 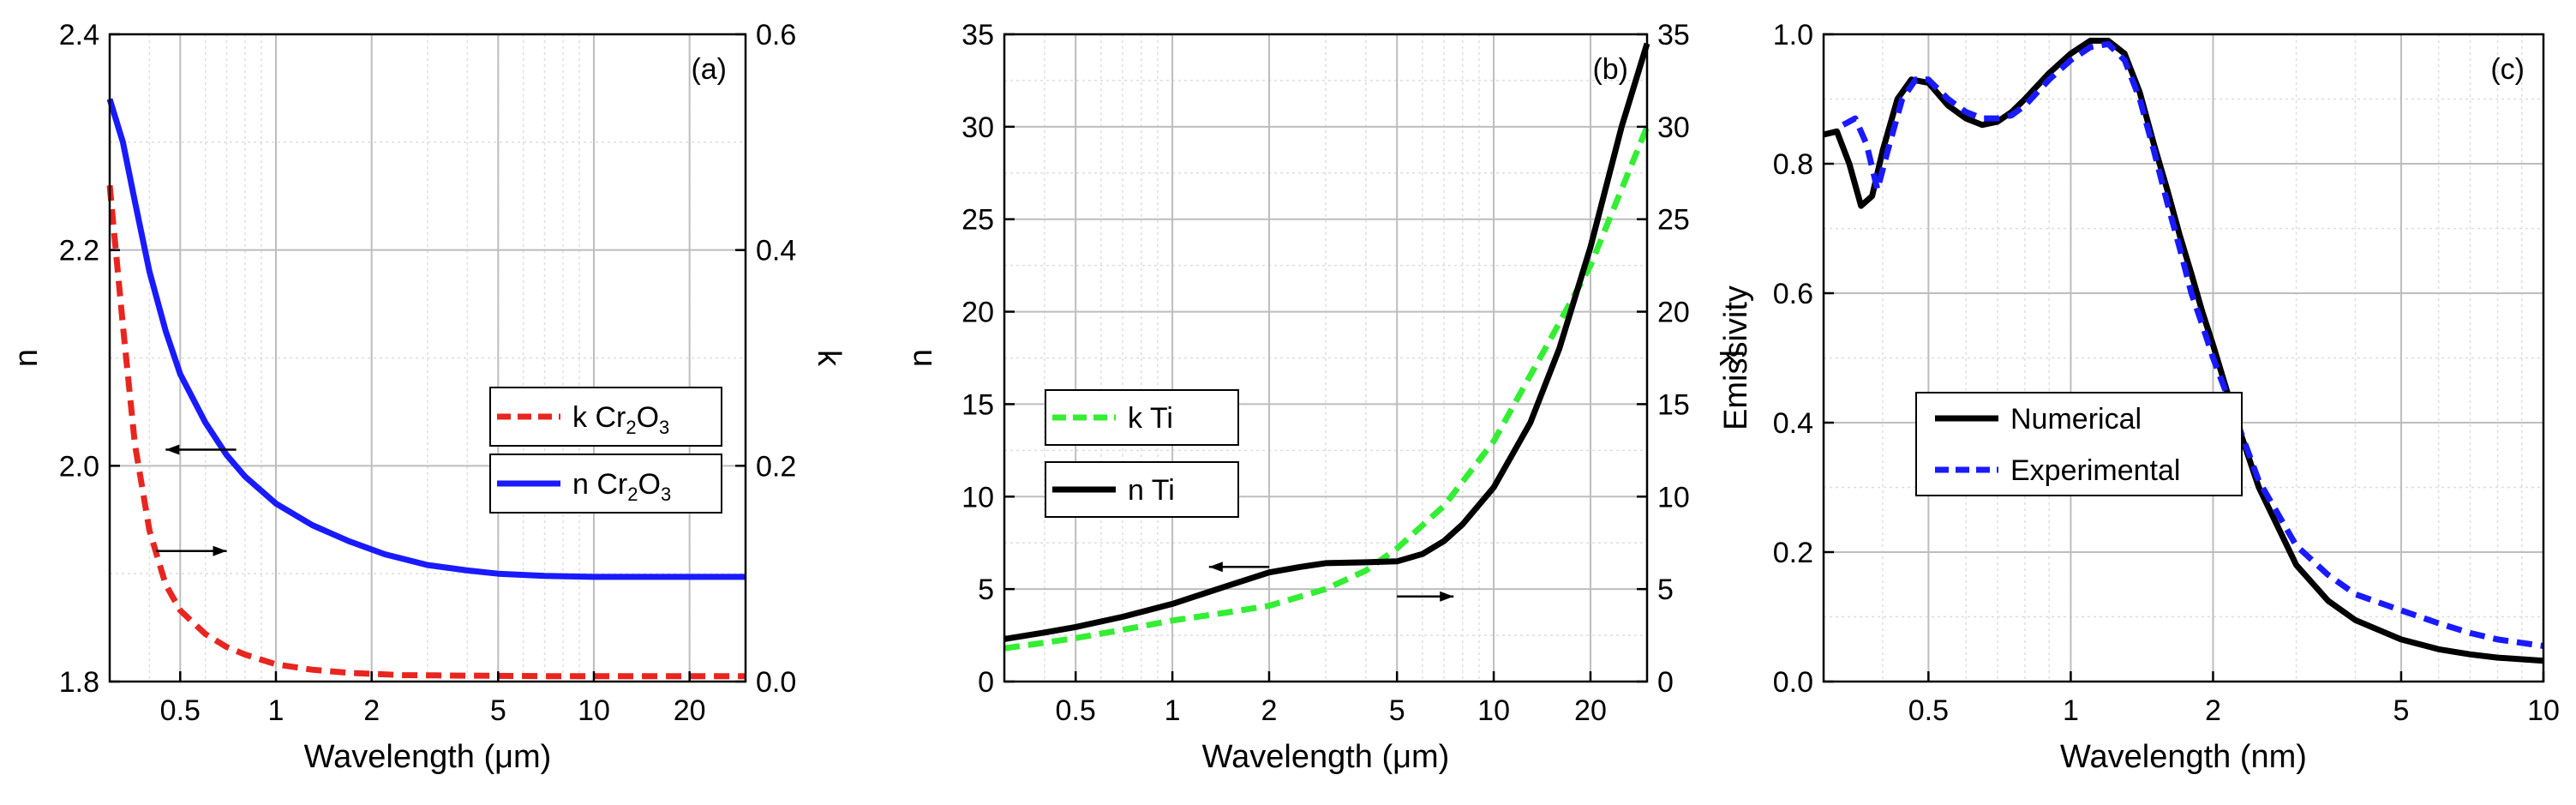 I want to click on legend: k Ti n Ti, so click(x=1142, y=453).